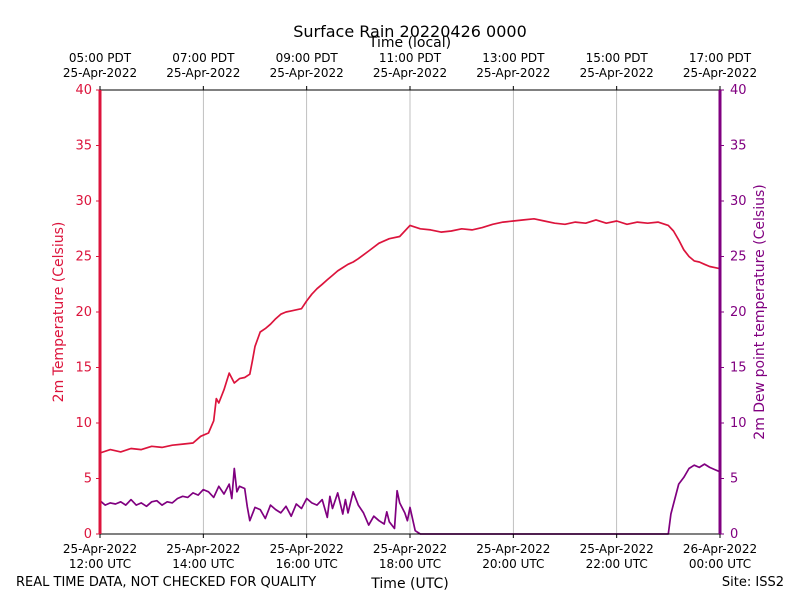 The width and height of the screenshot is (800, 600). What do you see at coordinates (617, 58) in the screenshot?
I see `top-tick-label-time: 15:00 PDT` at bounding box center [617, 58].